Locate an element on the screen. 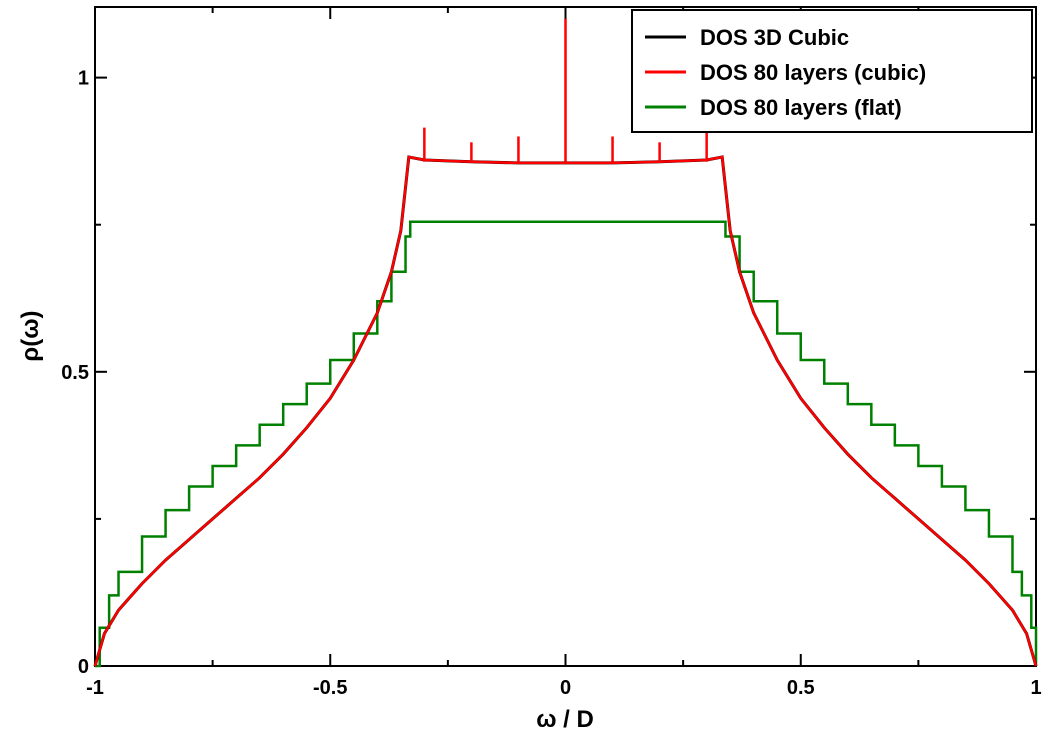 The height and width of the screenshot is (733, 1043). y-tick-label: 0 is located at coordinates (83, 667).